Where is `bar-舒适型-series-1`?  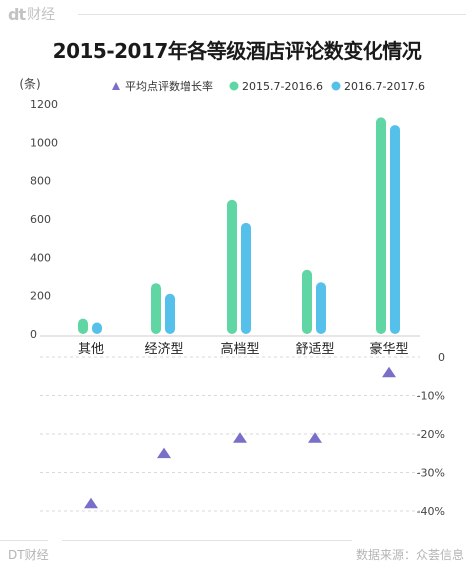 bar-舒适型-series-1 is located at coordinates (307, 301).